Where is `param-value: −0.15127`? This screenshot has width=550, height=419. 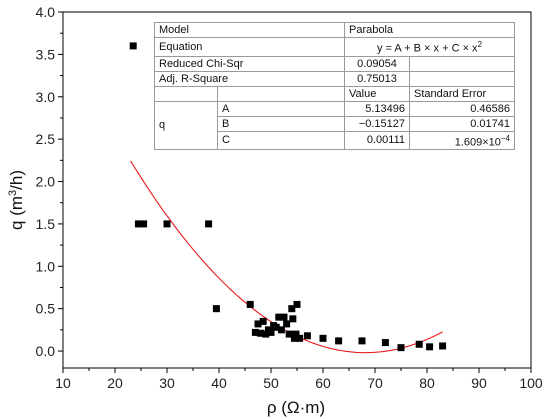
param-value: −0.15127 is located at coordinates (377, 123).